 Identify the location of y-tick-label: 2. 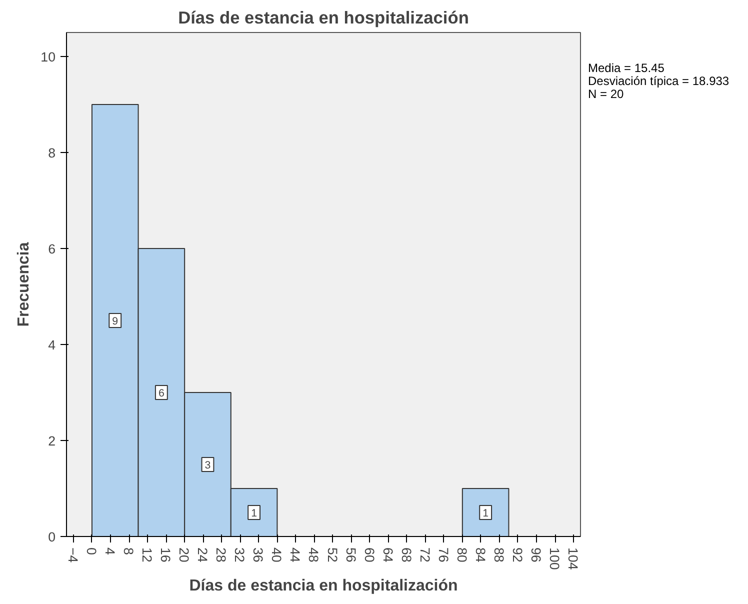
(52, 441).